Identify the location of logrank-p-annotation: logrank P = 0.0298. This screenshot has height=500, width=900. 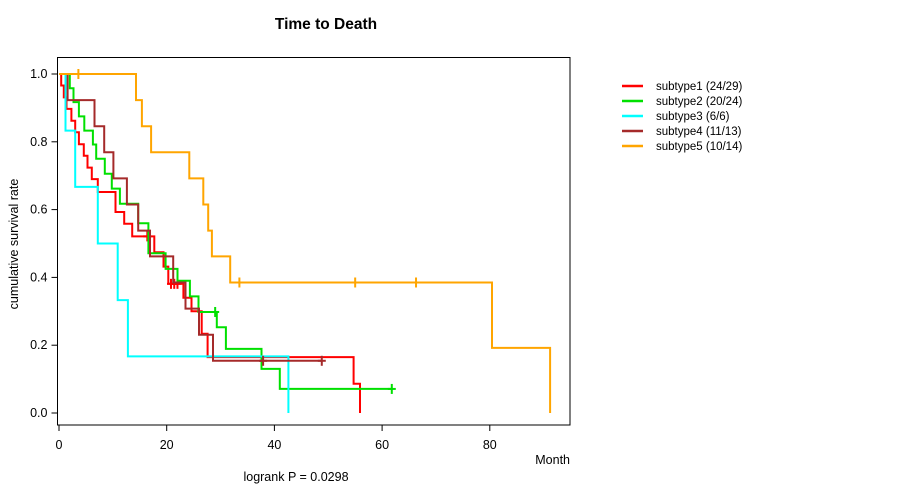
(296, 477).